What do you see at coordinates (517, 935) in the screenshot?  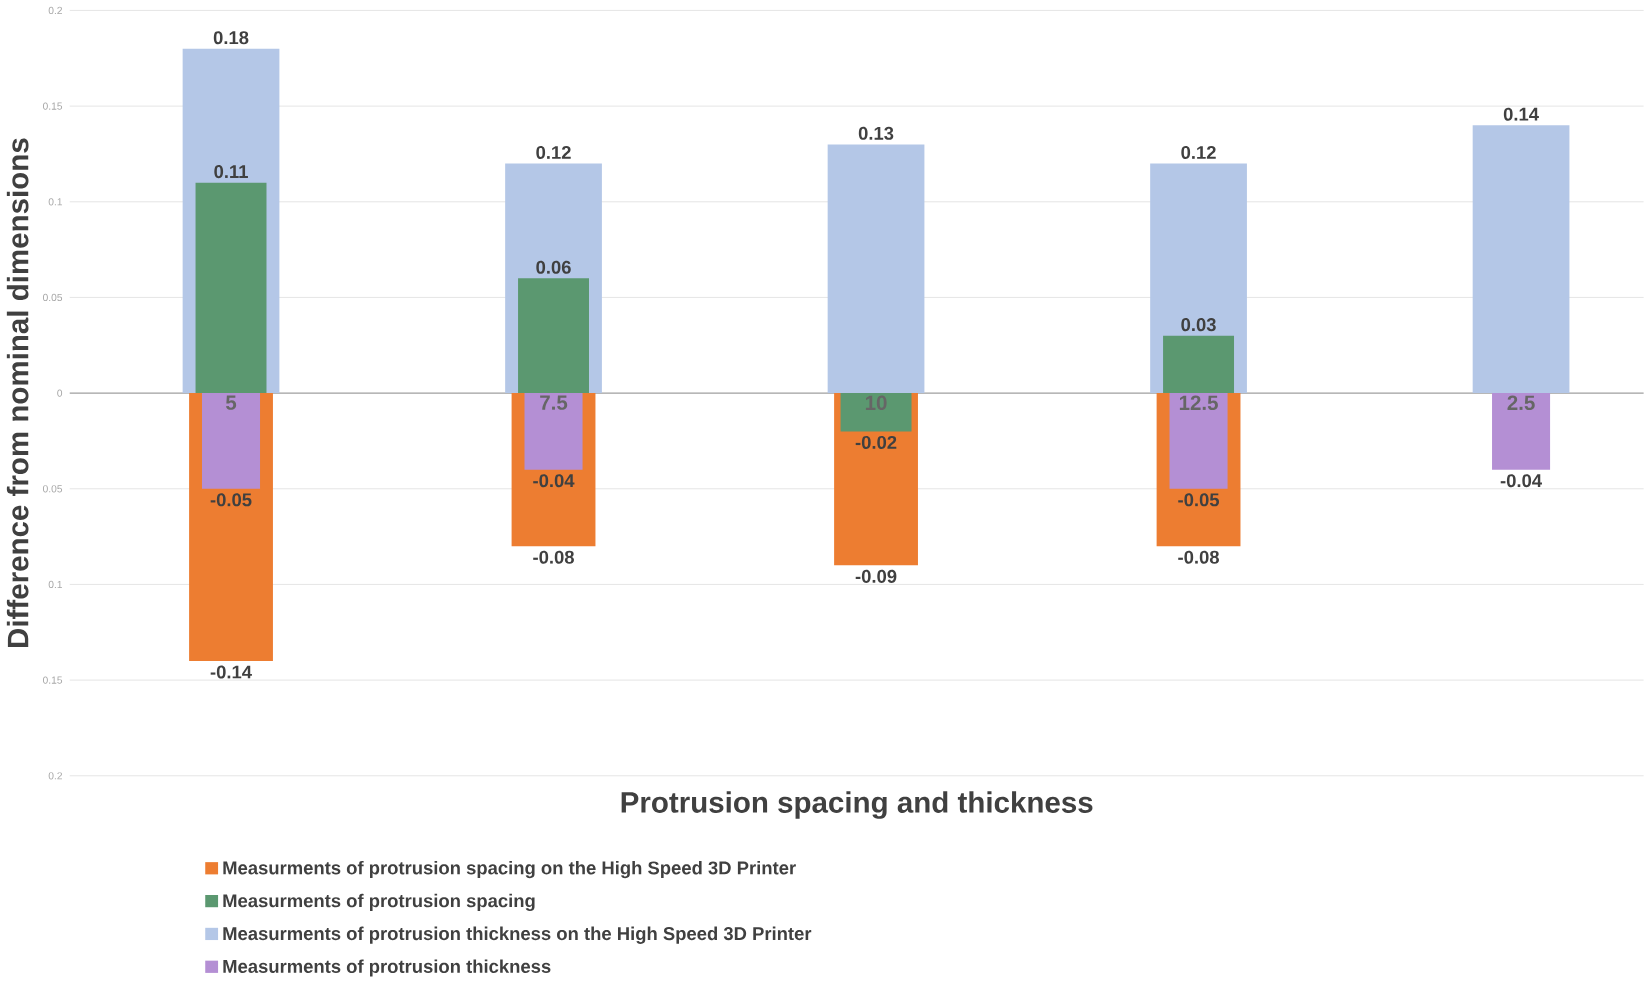 I see `legend-label: Measurments of protrusion thickness on the High Speed 3D Printer` at bounding box center [517, 935].